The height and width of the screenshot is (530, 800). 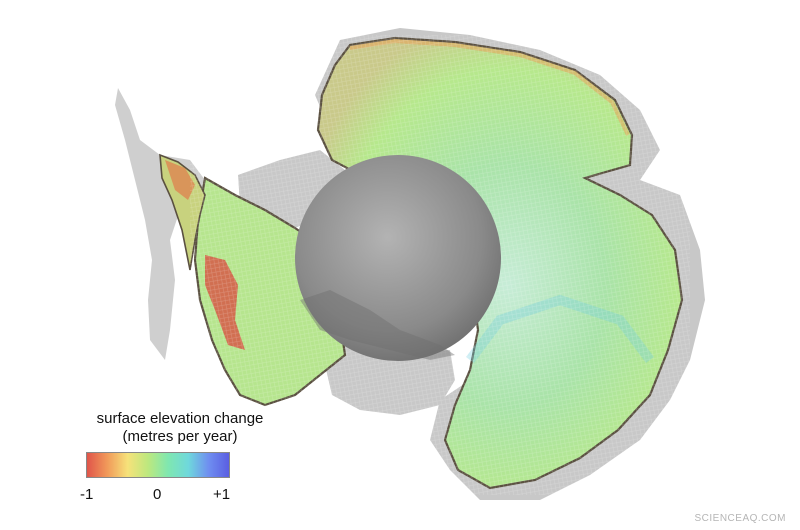 What do you see at coordinates (222, 494) in the screenshot?
I see `legend-max-label: +1` at bounding box center [222, 494].